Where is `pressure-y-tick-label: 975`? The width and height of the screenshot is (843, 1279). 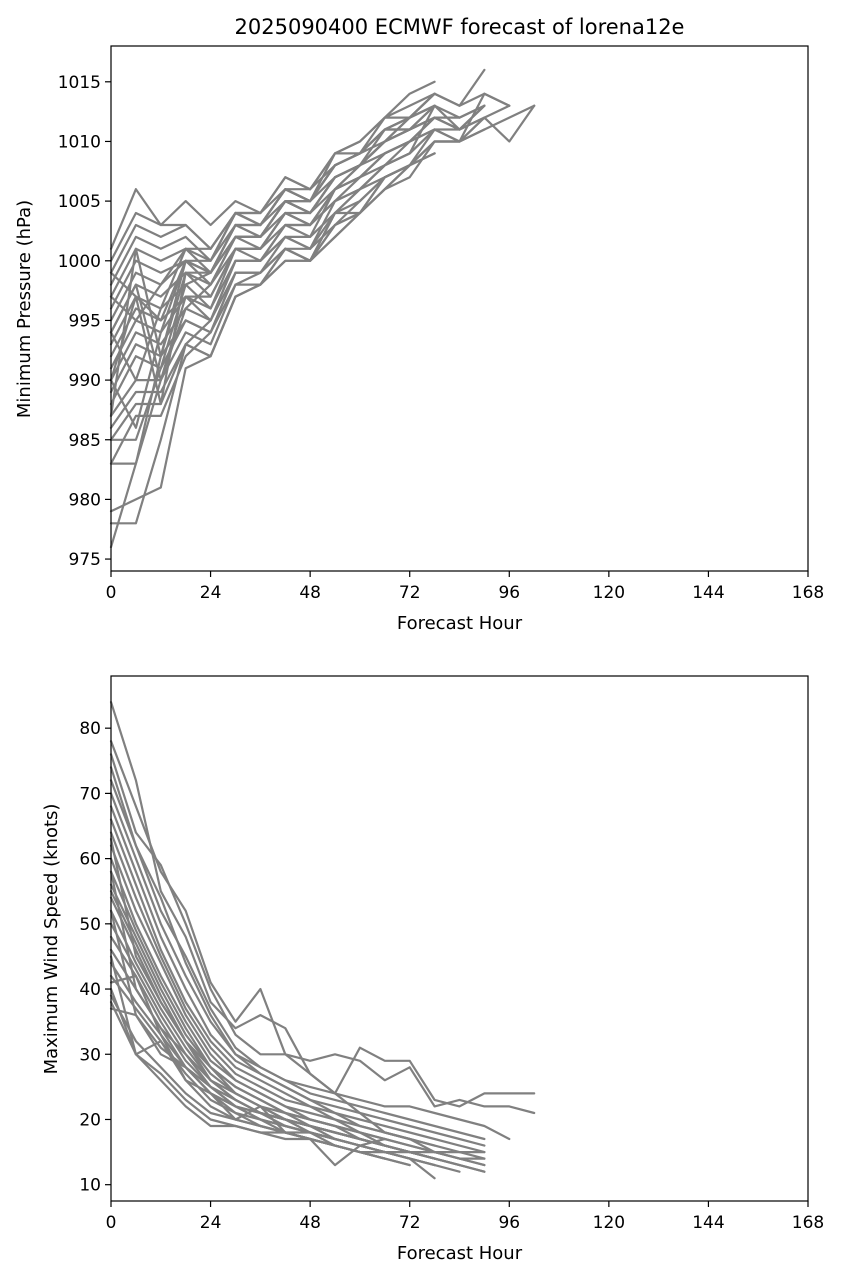
pressure-y-tick-label: 975 is located at coordinates (85, 560).